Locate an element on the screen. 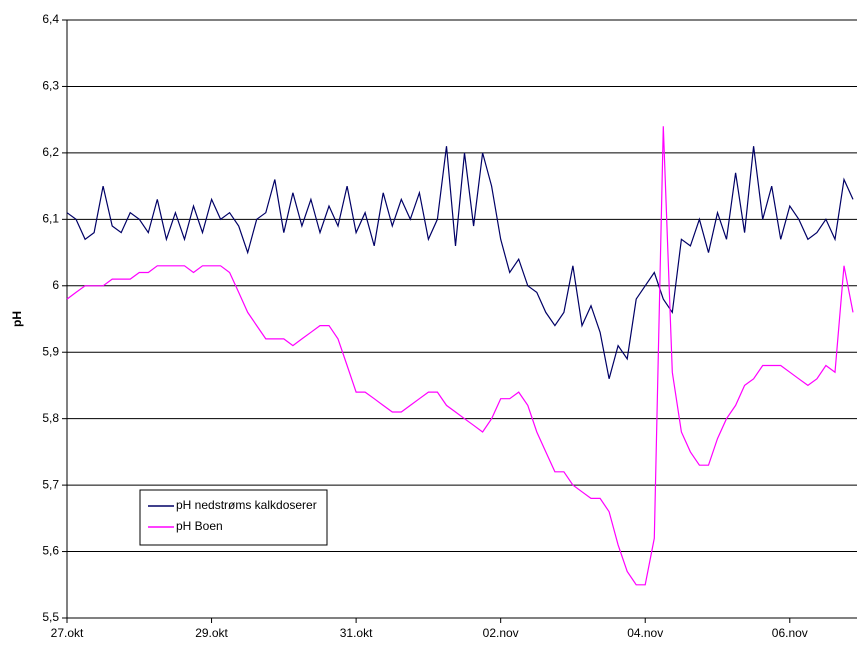 This screenshot has width=857, height=646. y-axis-label: pH is located at coordinates (17, 319).